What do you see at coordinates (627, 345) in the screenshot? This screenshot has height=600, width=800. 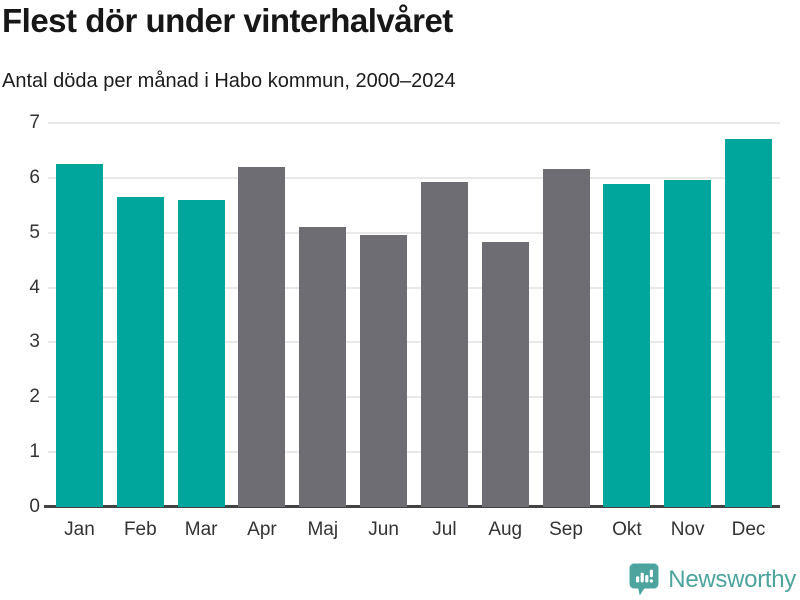 I see `bar-okt` at bounding box center [627, 345].